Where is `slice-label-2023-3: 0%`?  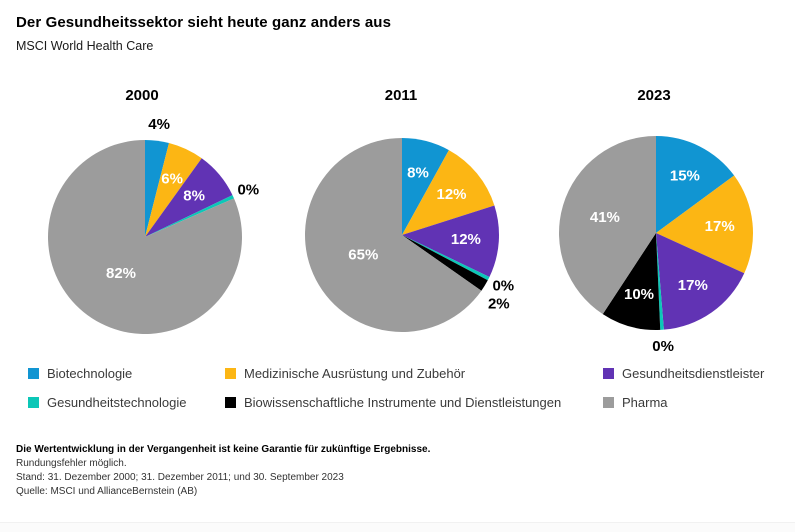 slice-label-2023-3: 0% is located at coordinates (663, 346).